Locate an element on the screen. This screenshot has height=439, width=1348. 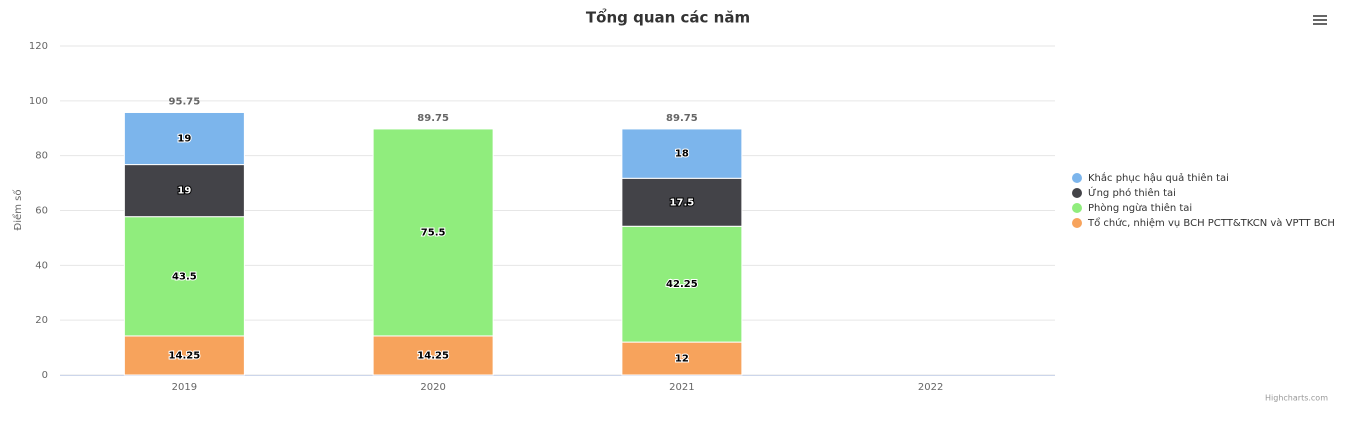
credits: Highcharts.com is located at coordinates (1296, 398).